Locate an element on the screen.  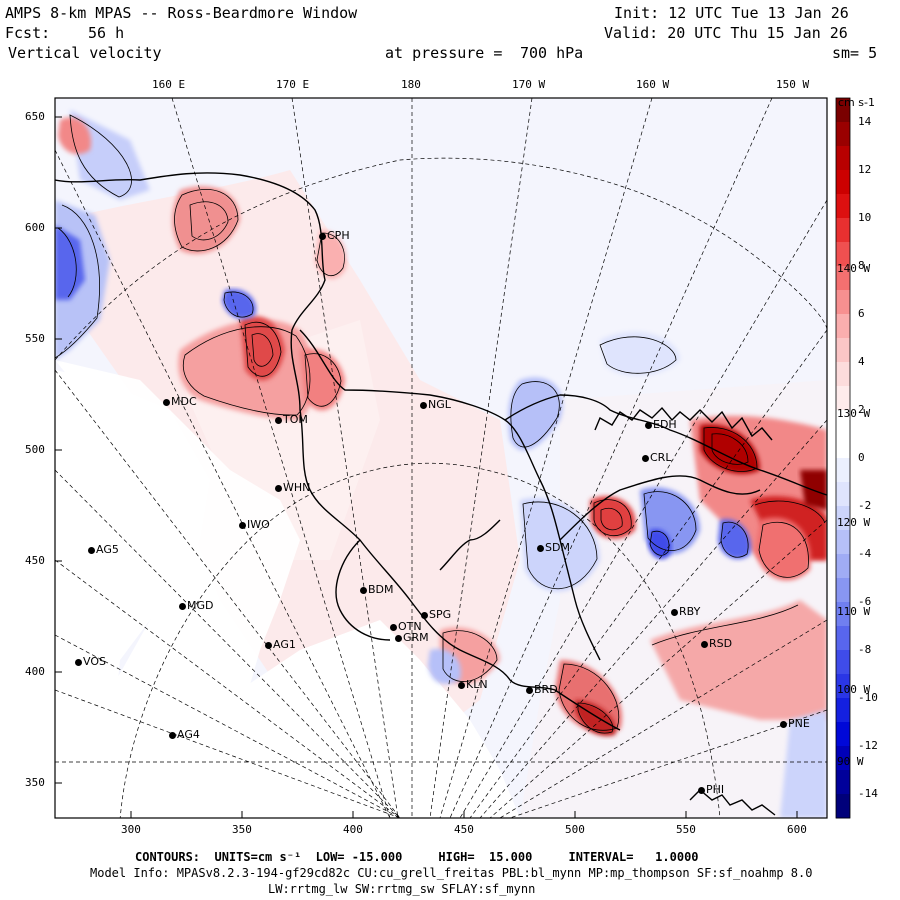
station-label: CPH is located at coordinates (338, 235).